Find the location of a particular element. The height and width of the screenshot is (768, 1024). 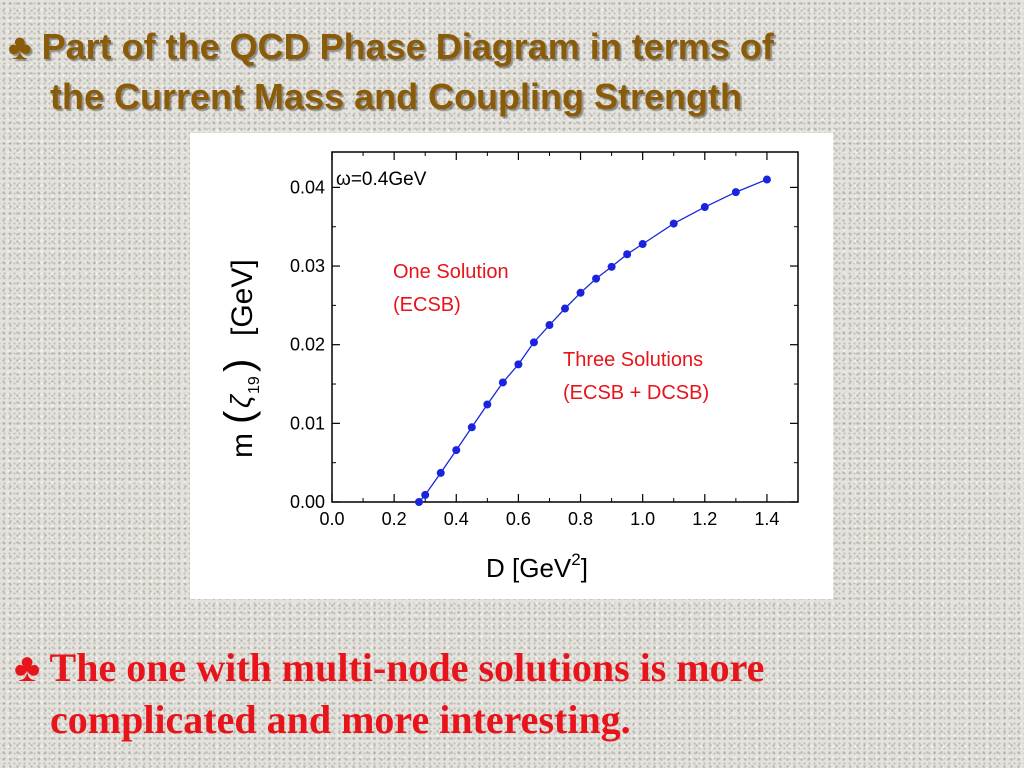

x-axis-label-main: D [GeV is located at coordinates (529, 568).